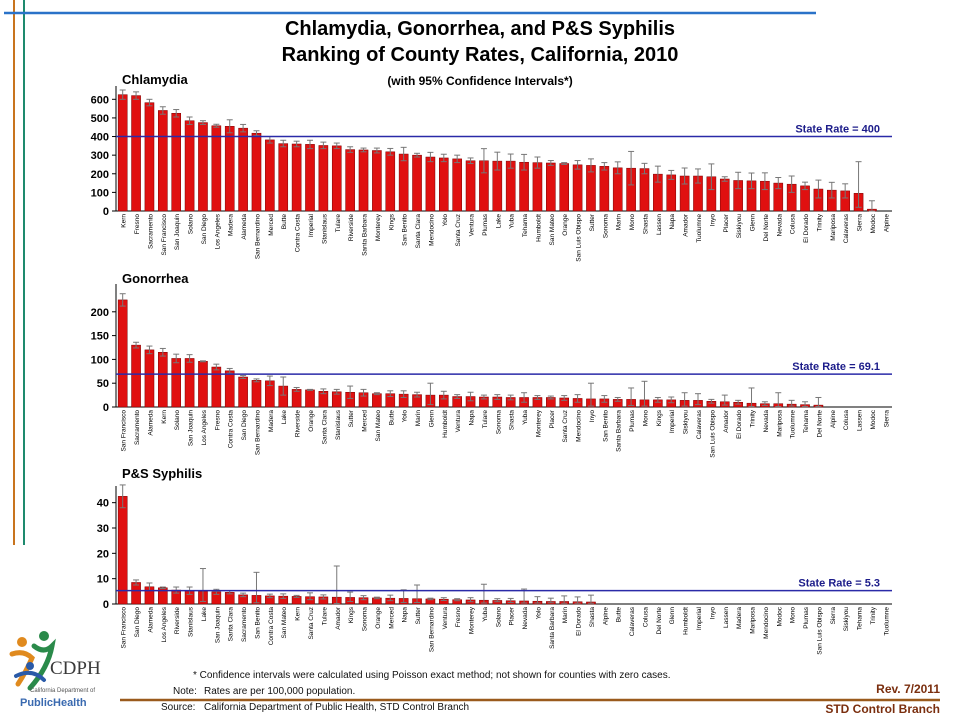 The height and width of the screenshot is (720, 960). Describe the element at coordinates (244, 624) in the screenshot. I see `category-label: Sacramento` at that location.